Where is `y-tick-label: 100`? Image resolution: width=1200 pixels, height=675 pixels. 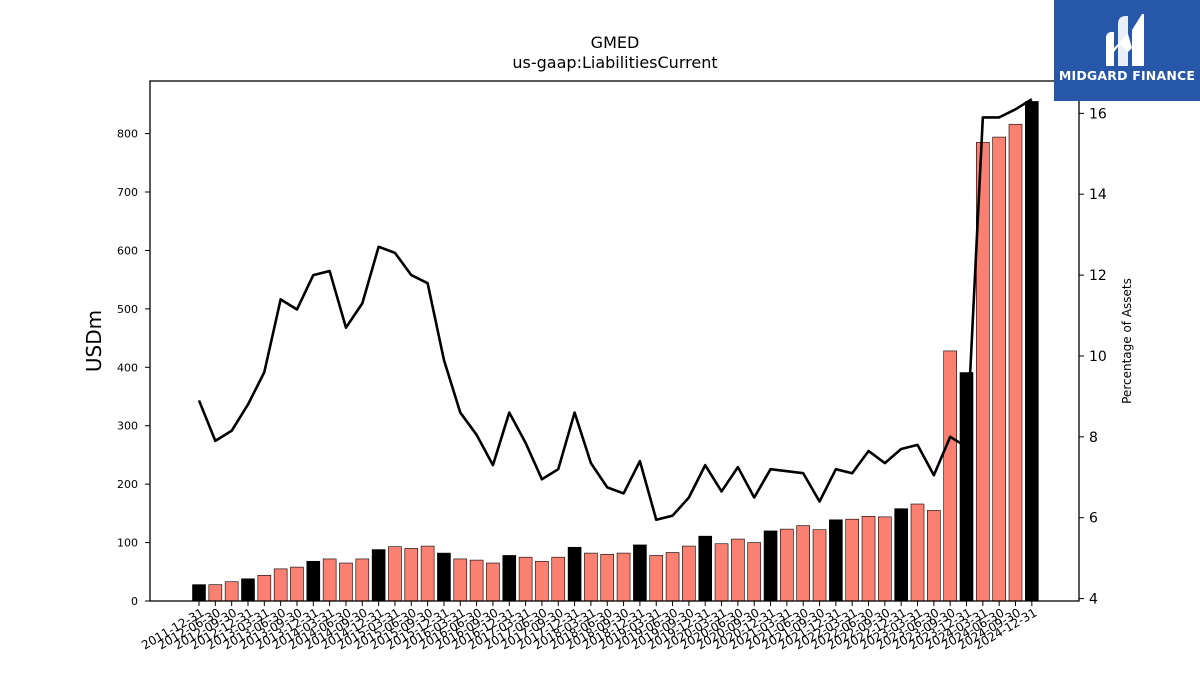 y-tick-label: 100 is located at coordinates (127, 543).